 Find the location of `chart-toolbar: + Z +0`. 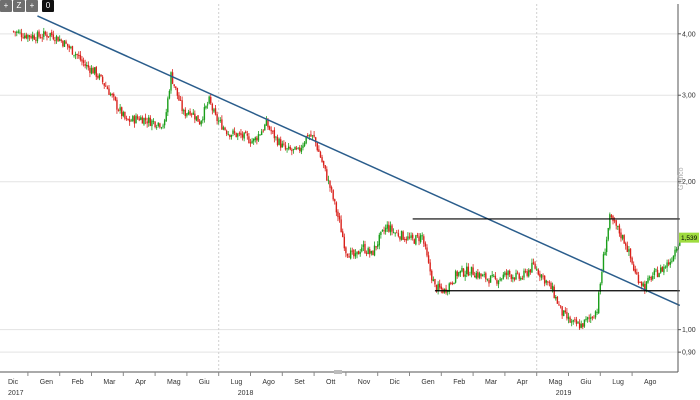

chart-toolbar: + Z +0 is located at coordinates (27, 6).